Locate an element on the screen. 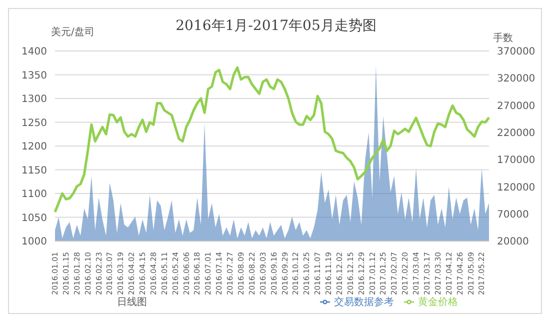 Image resolution: width=554 pixels, height=324 pixels. y2-tick-label: 220000 is located at coordinates (516, 133).